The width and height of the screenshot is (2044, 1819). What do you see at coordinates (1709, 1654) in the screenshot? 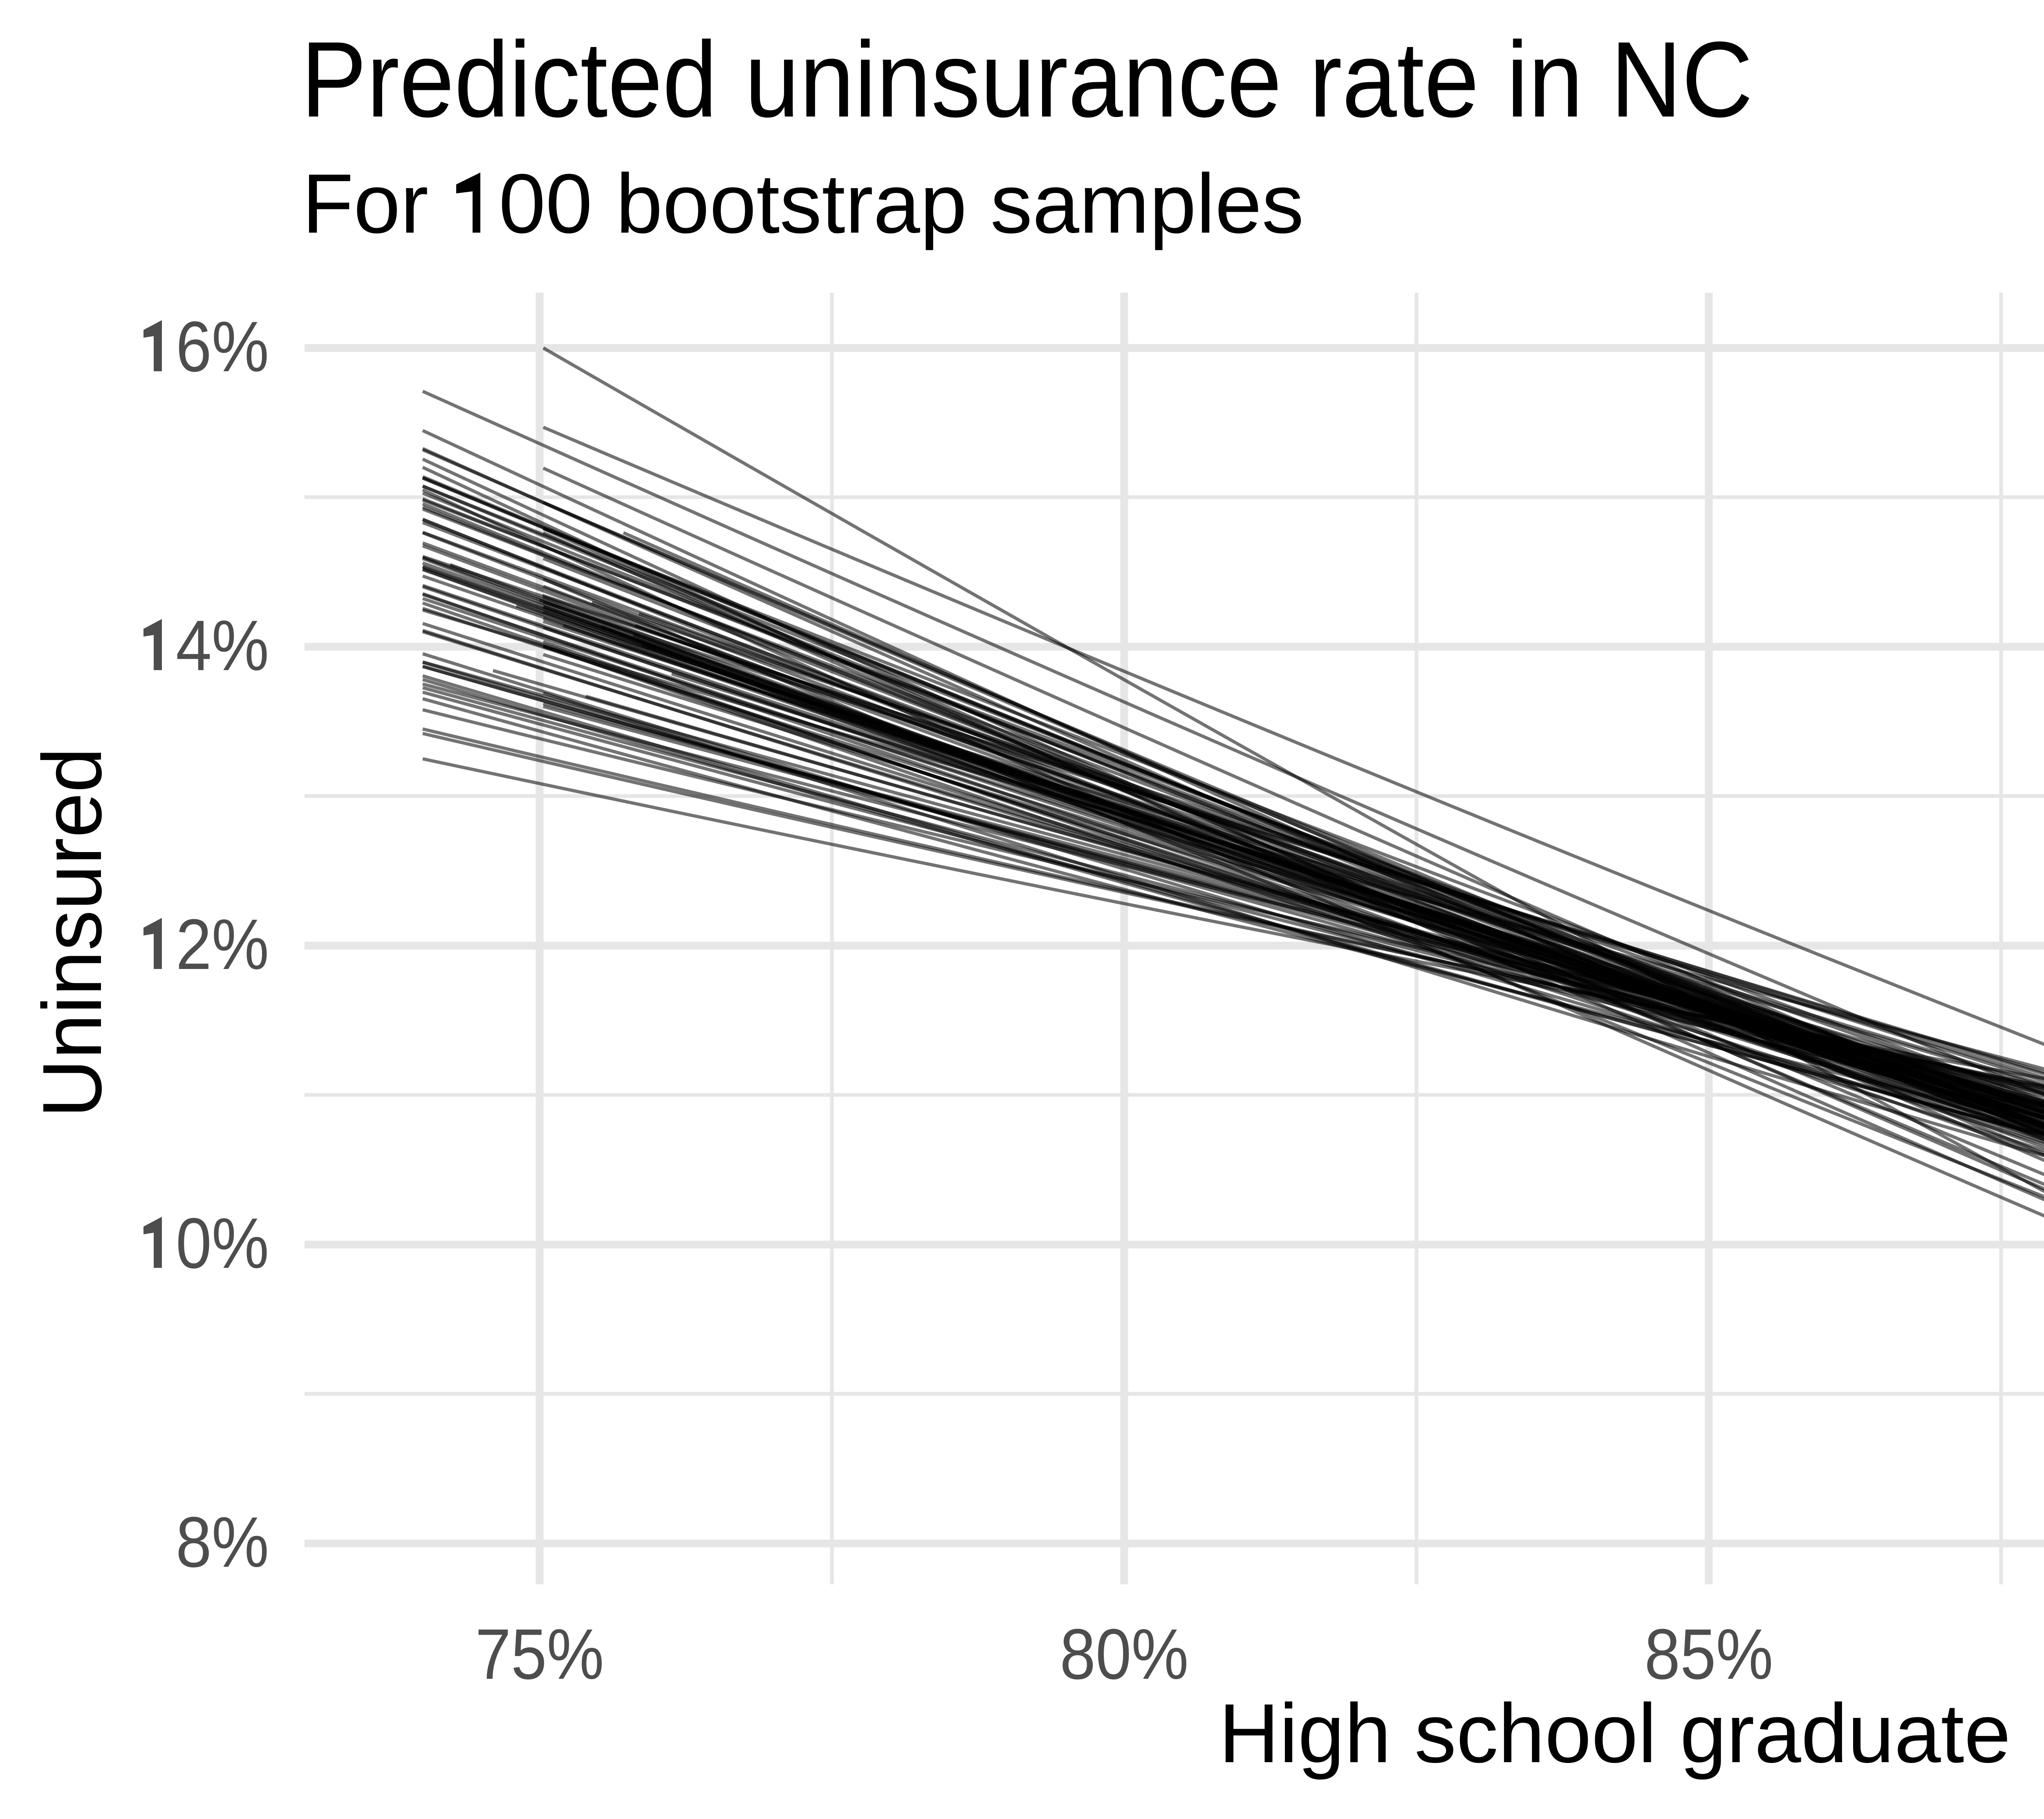
I see `svg-text: 85%` at bounding box center [1709, 1654].